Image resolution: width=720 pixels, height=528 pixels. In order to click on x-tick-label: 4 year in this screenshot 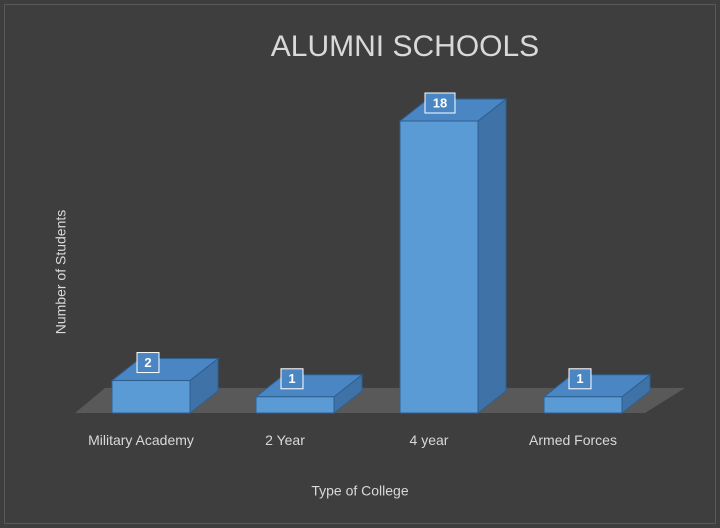, I will do `click(429, 440)`.